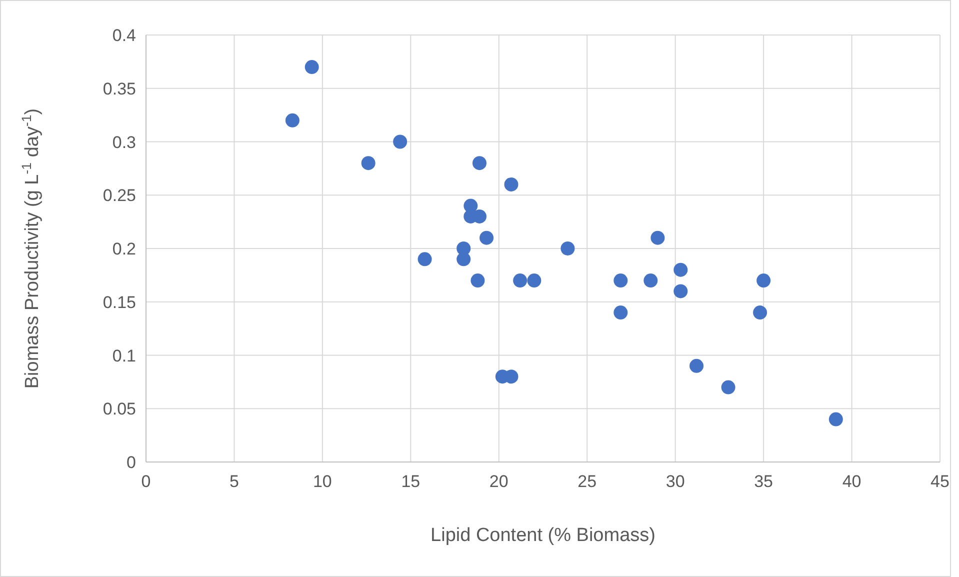 This screenshot has width=959, height=577. I want to click on y-tick-label: 0.4, so click(124, 35).